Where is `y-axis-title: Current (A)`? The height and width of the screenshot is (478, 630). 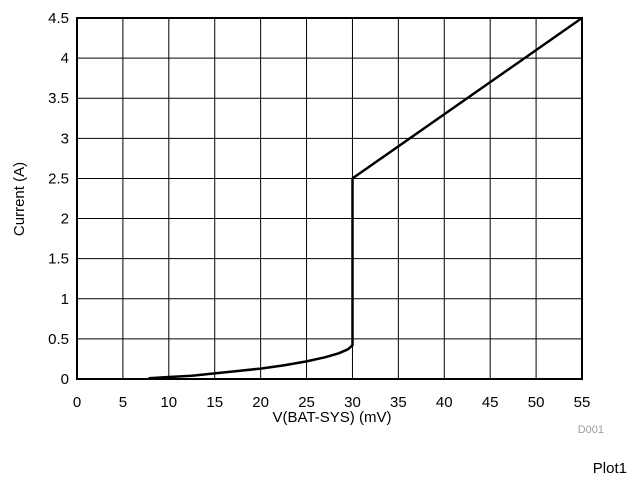 y-axis-title: Current (A) is located at coordinates (19, 199).